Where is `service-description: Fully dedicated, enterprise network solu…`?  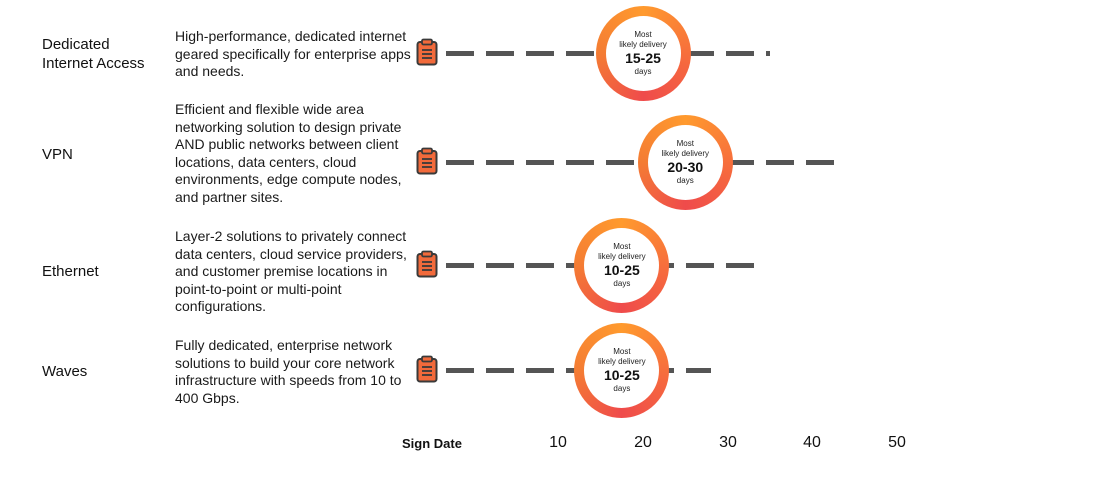 service-description: Fully dedicated, enterprise network solu… is located at coordinates (288, 371).